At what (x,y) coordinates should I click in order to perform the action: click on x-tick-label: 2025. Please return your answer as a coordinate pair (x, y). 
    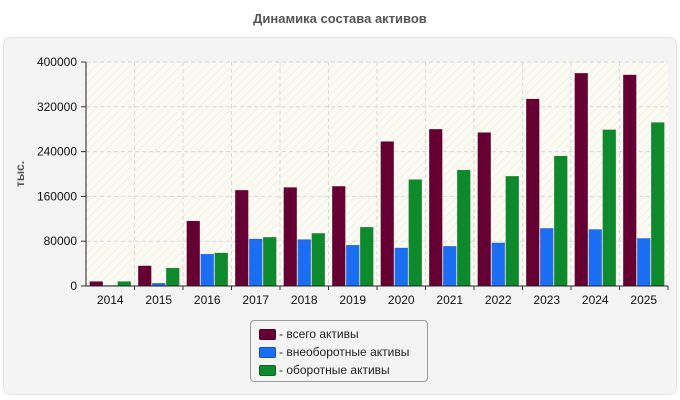
    Looking at the image, I should click on (643, 300).